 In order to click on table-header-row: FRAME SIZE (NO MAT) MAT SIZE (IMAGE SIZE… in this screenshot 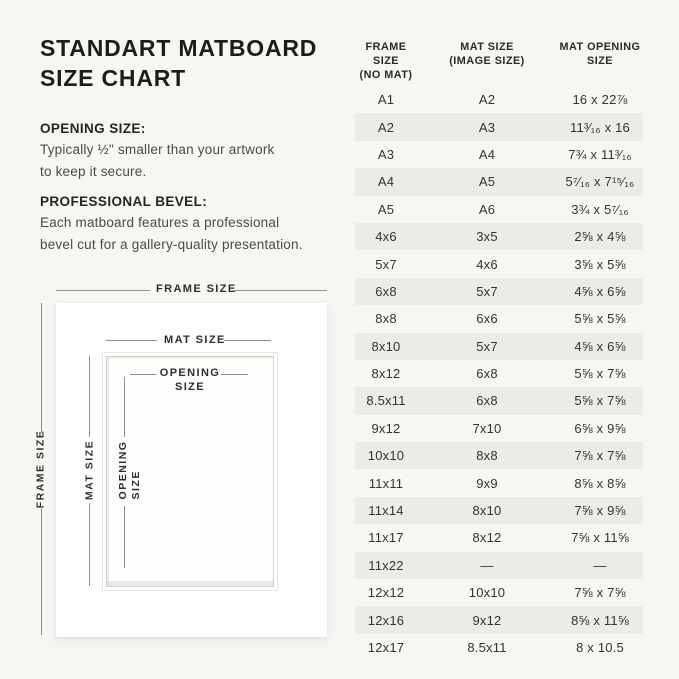, I will do `click(499, 61)`.